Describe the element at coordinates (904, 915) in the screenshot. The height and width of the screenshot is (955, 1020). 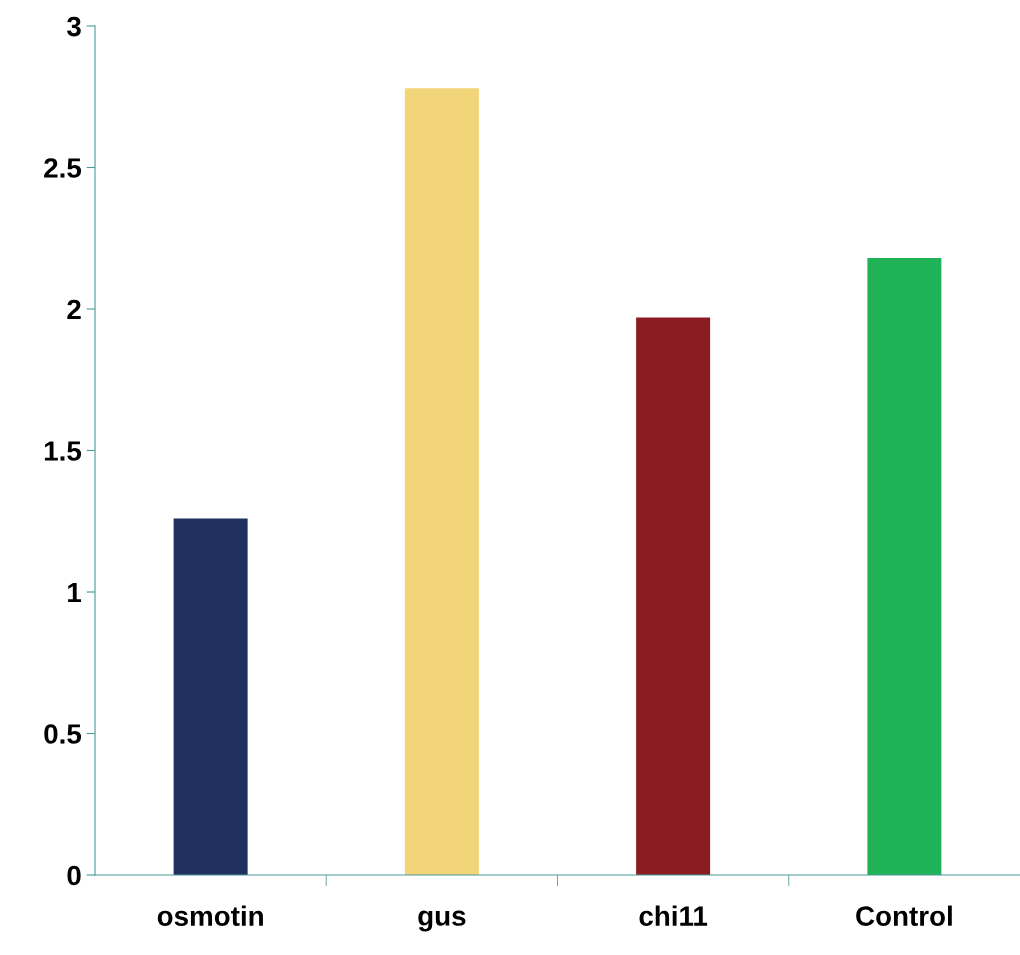
I see `x-tick-label: Control` at that location.